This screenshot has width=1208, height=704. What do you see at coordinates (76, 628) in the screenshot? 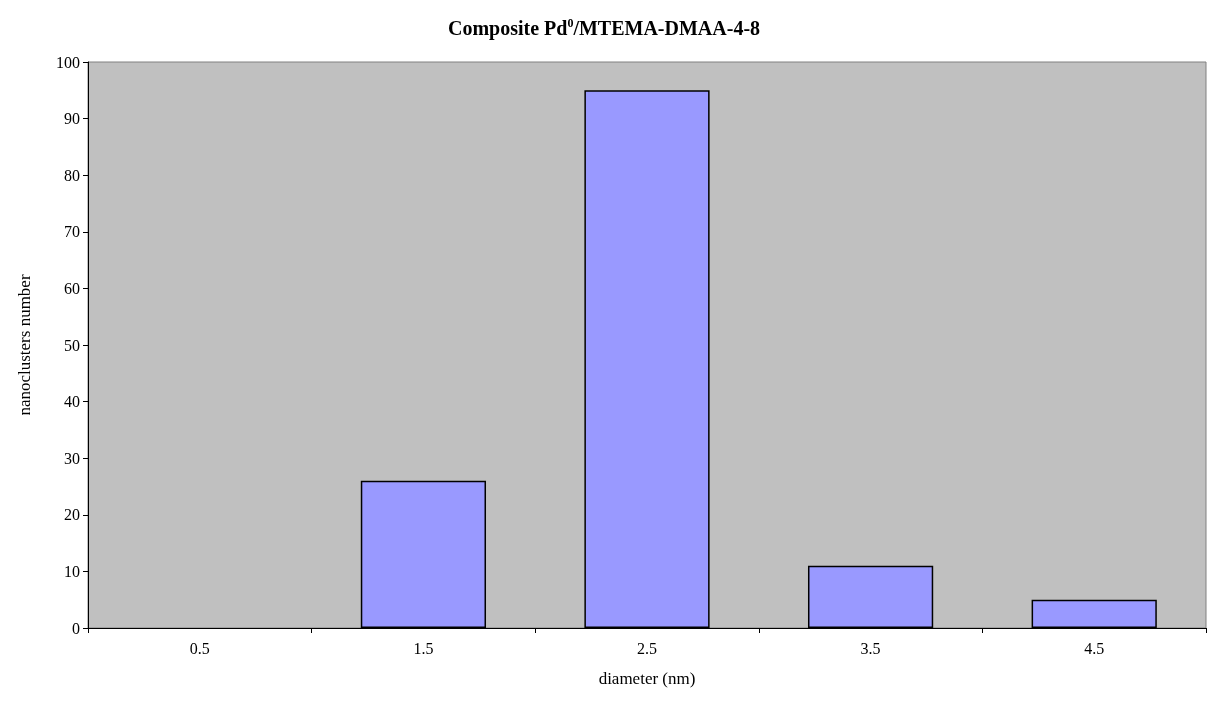
I see `y-tick-label: 0` at bounding box center [76, 628].